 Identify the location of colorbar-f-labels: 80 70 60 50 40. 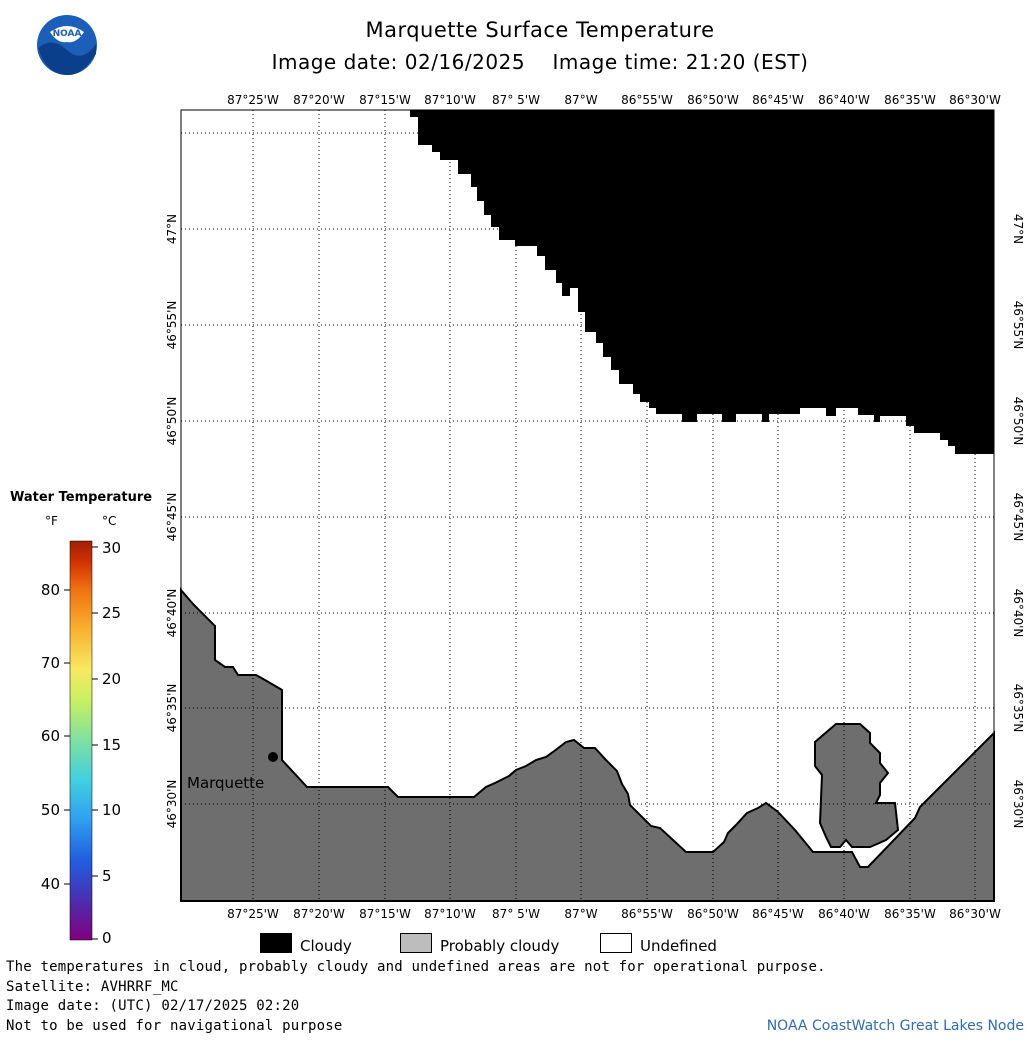
(50, 737).